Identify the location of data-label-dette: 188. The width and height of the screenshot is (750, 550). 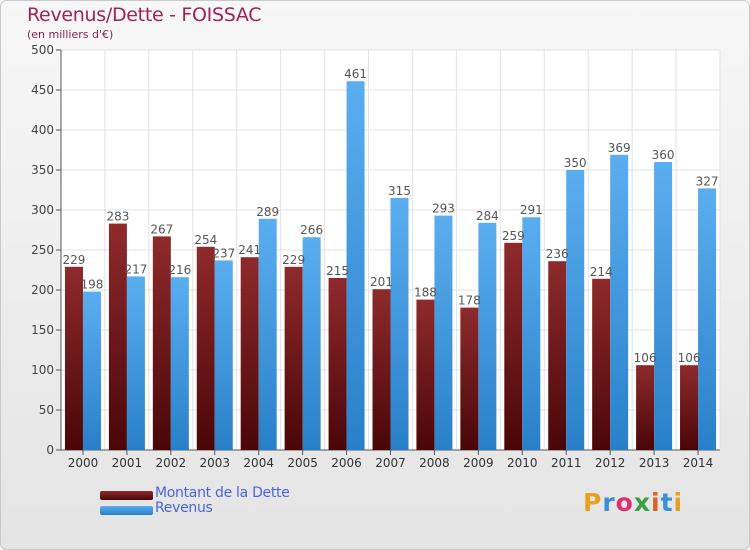
(425, 293).